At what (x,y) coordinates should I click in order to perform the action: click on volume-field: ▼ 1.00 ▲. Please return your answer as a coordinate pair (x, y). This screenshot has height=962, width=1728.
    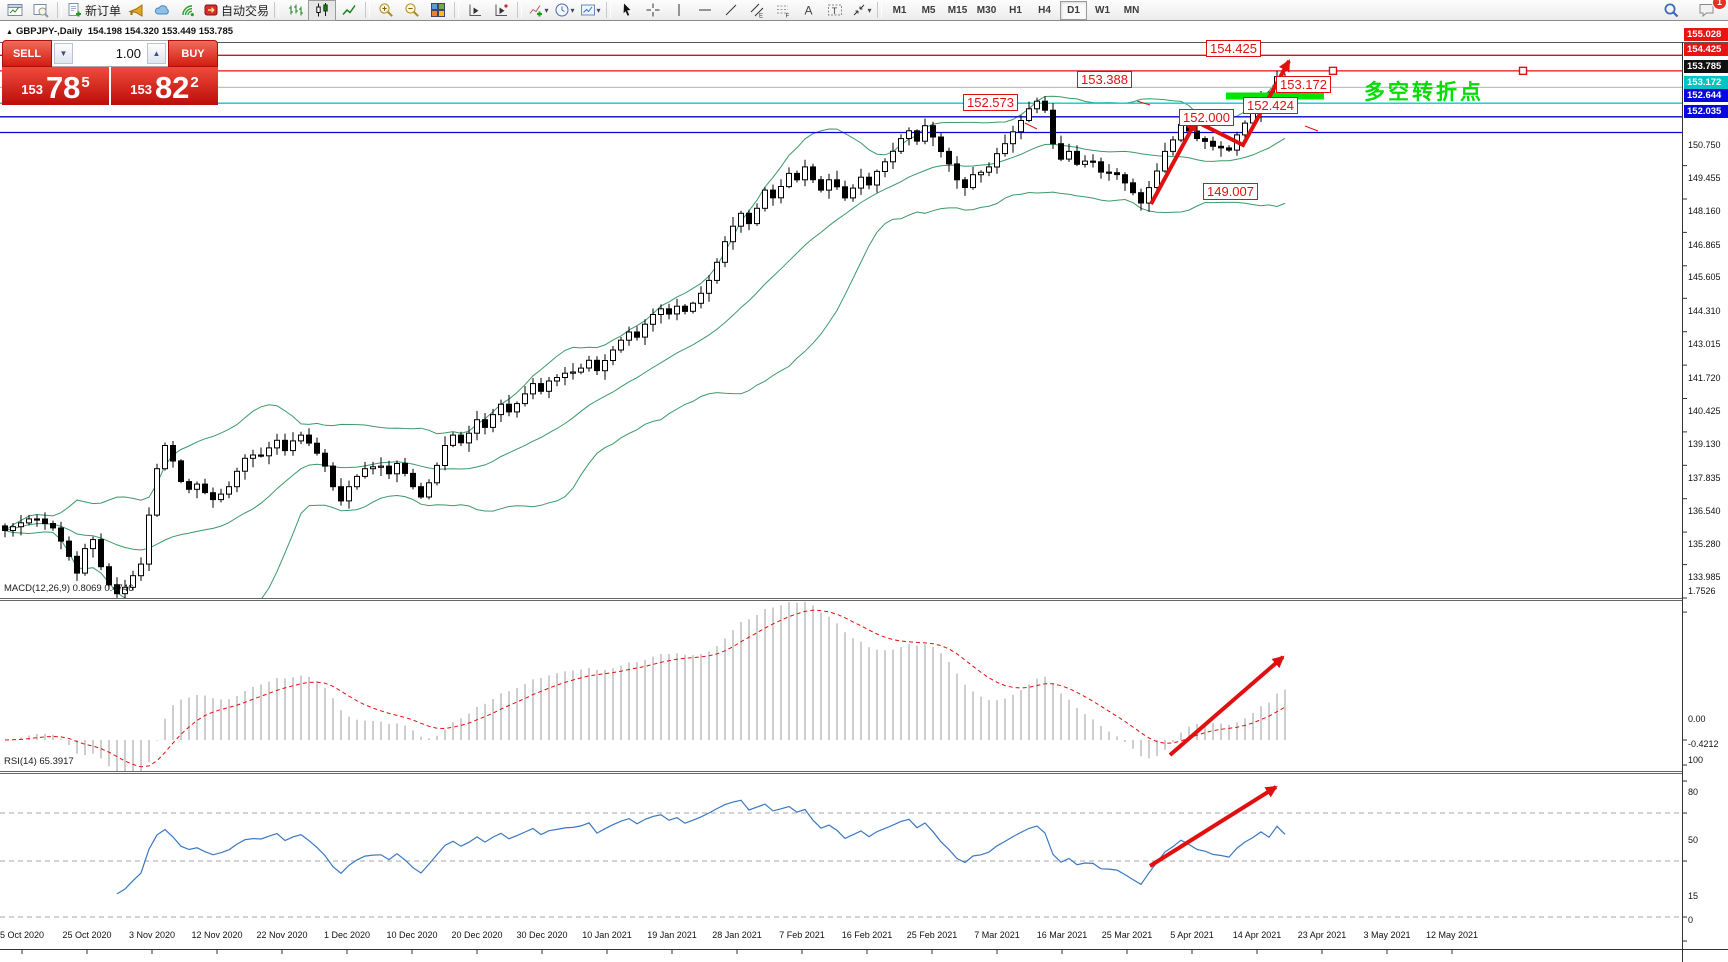
    Looking at the image, I should click on (110, 53).